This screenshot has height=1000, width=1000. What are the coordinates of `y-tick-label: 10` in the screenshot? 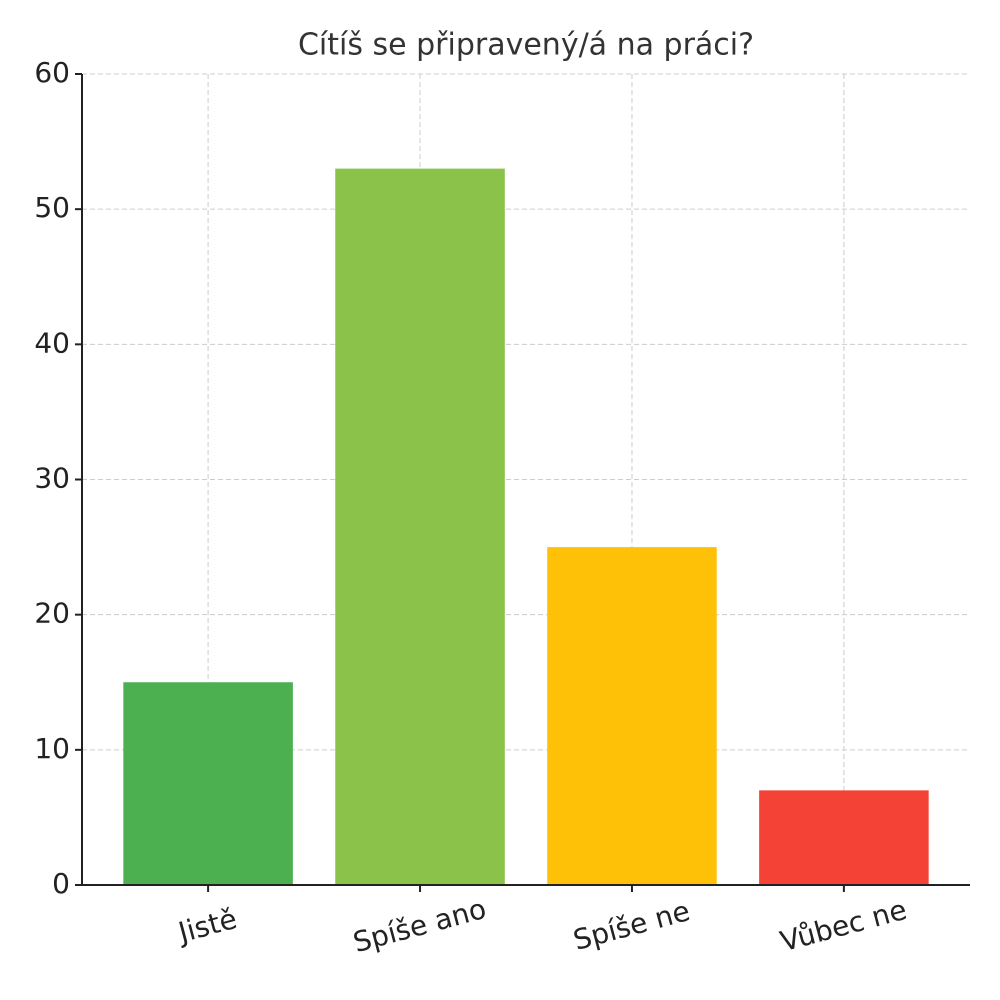 It's located at (52, 748).